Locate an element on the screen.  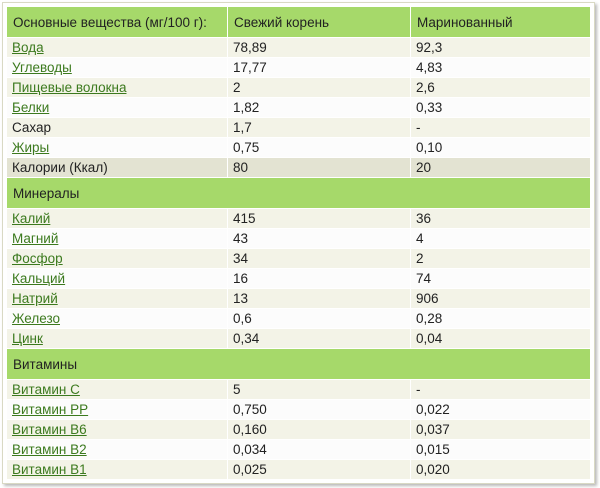
fresh-value-cell: 415 is located at coordinates (319, 219).